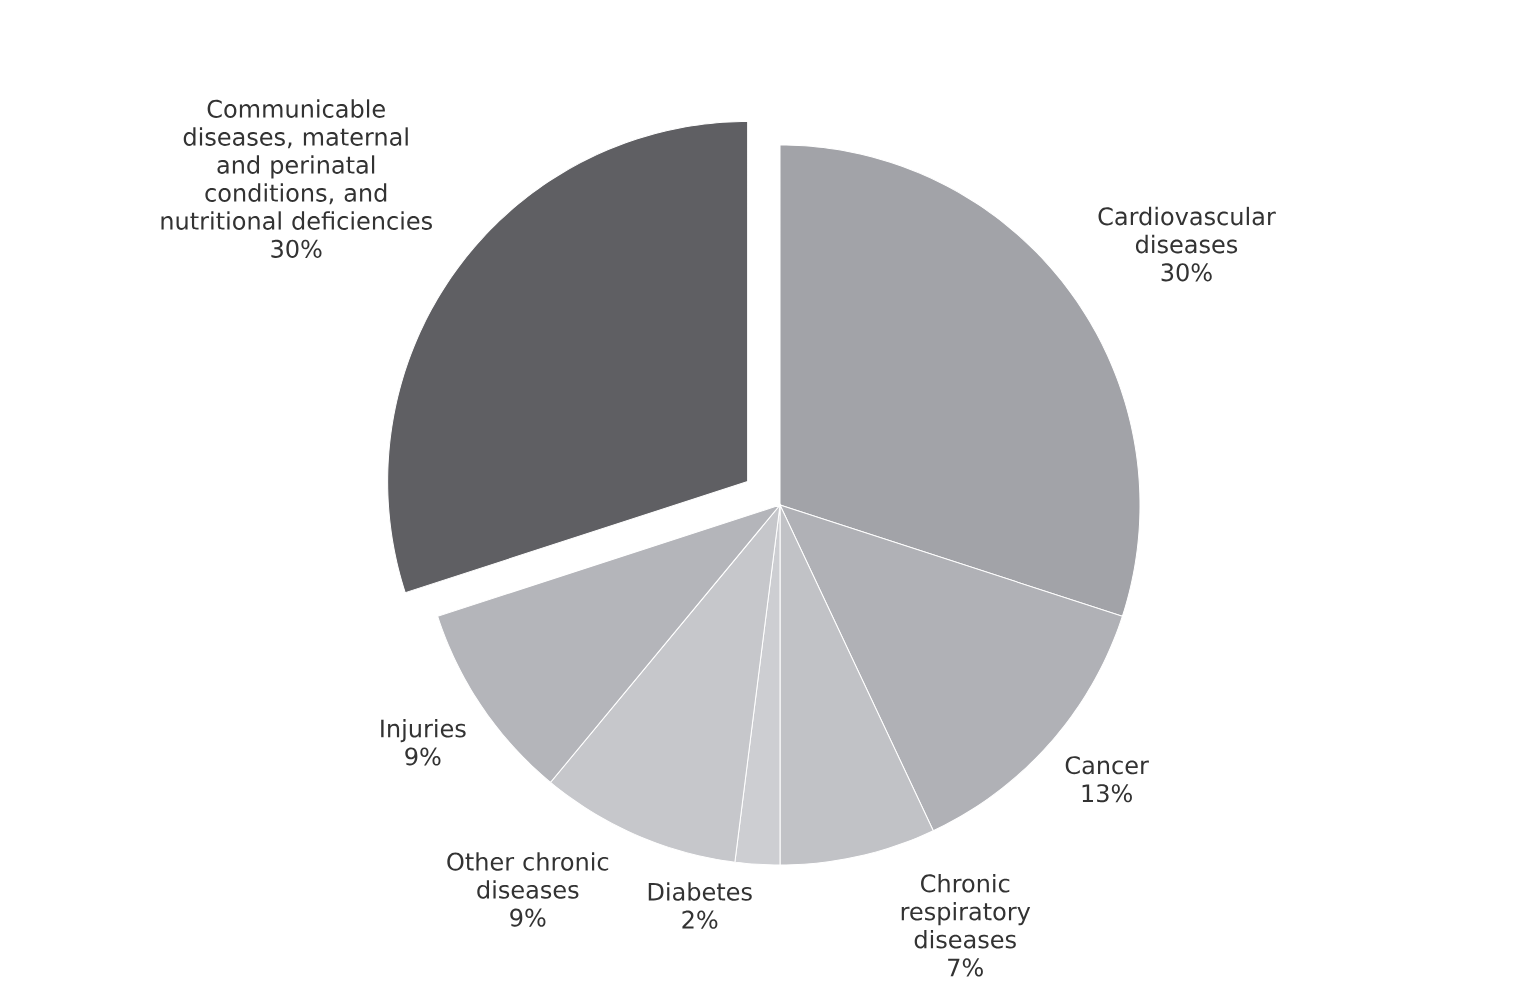 Image resolution: width=1519 pixels, height=1005 pixels. What do you see at coordinates (965, 967) in the screenshot?
I see `data-label: 7%` at bounding box center [965, 967].